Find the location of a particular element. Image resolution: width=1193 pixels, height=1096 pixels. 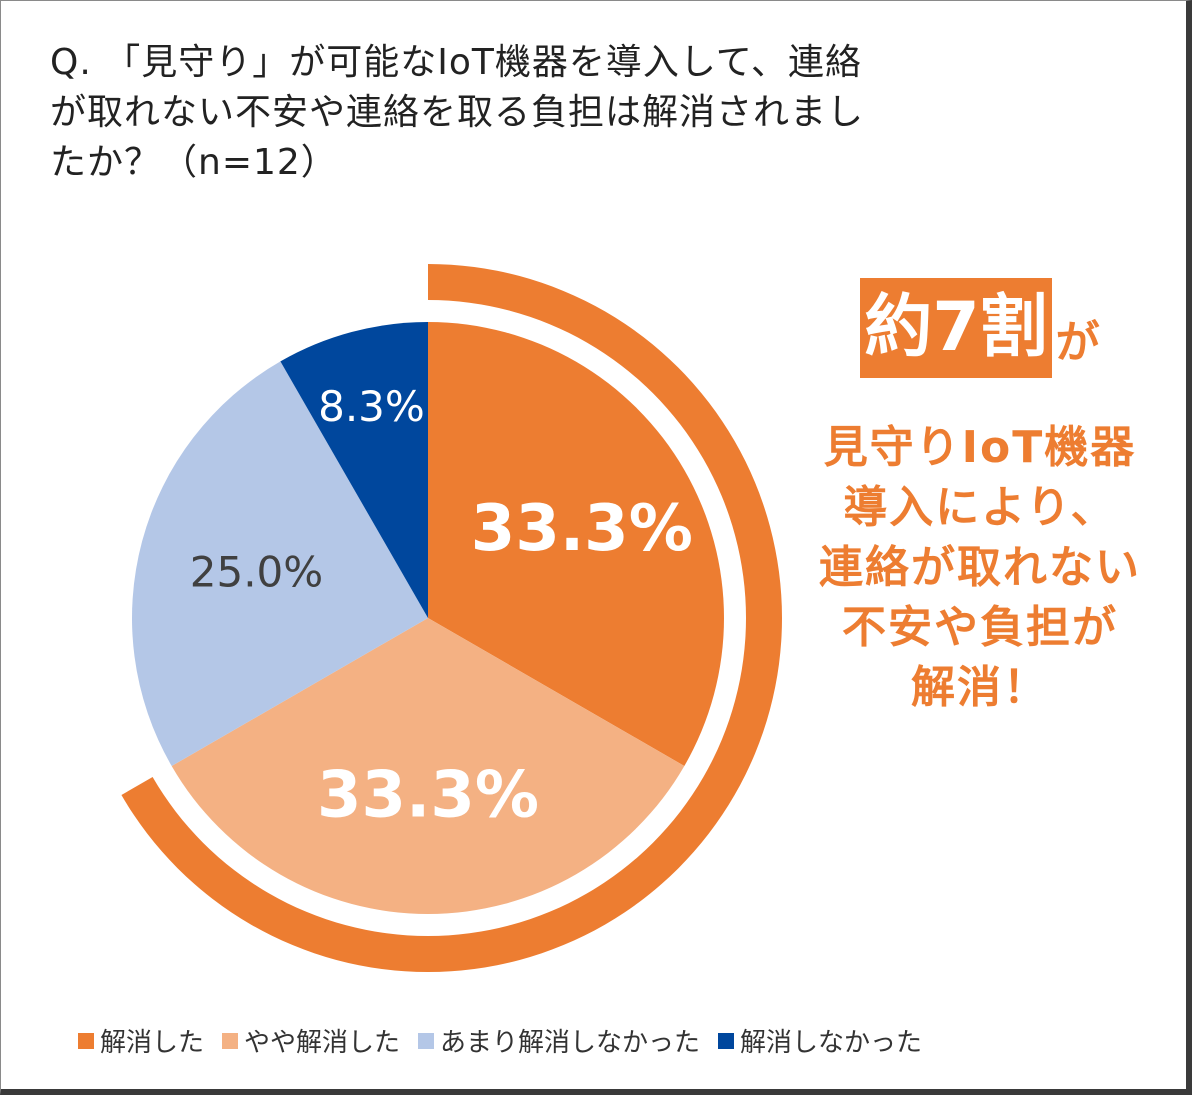

callout-line: 連絡が取れない is located at coordinates (980, 567).